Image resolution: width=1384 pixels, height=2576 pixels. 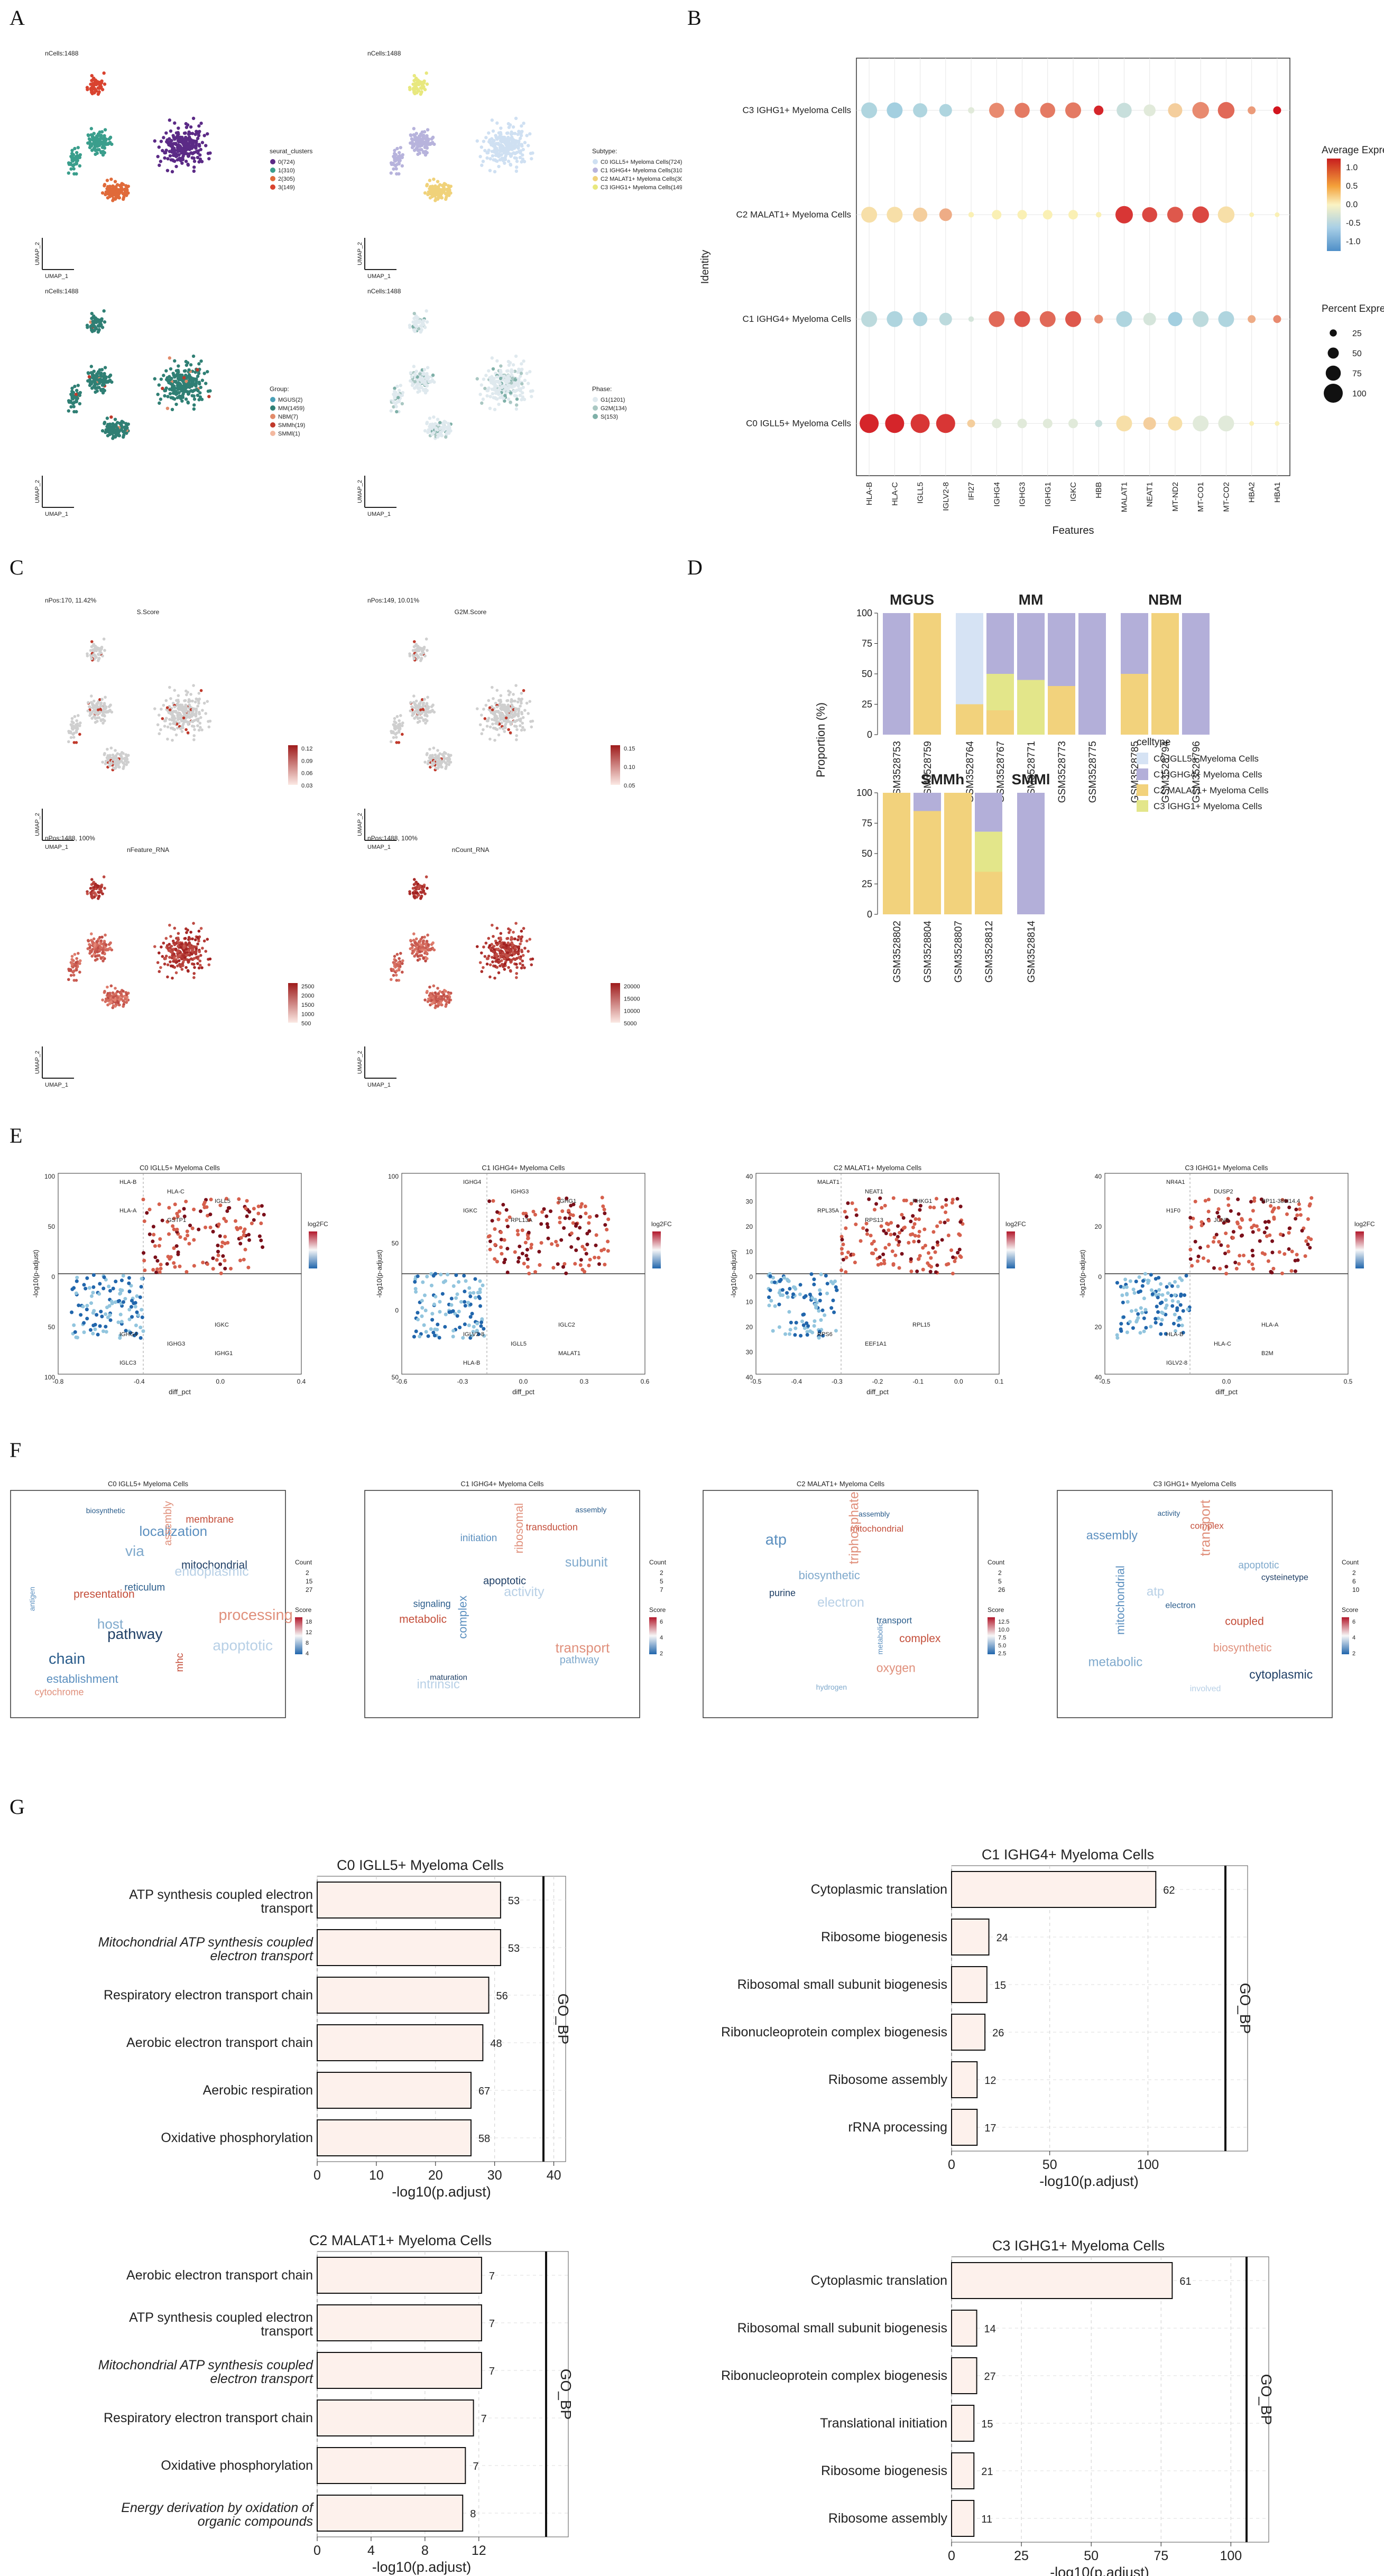 What do you see at coordinates (610, 417) in the screenshot?
I see `legend-label: S(153)` at bounding box center [610, 417].